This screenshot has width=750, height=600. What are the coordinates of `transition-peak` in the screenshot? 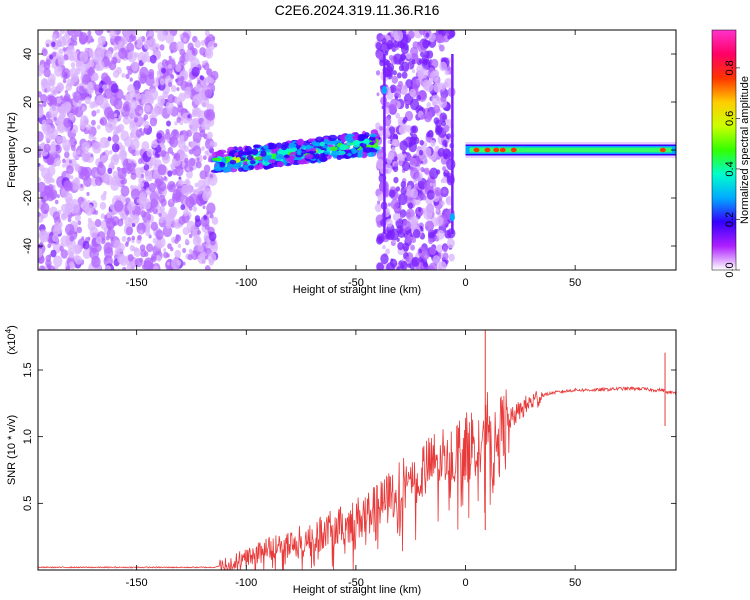 It's located at (452, 217).